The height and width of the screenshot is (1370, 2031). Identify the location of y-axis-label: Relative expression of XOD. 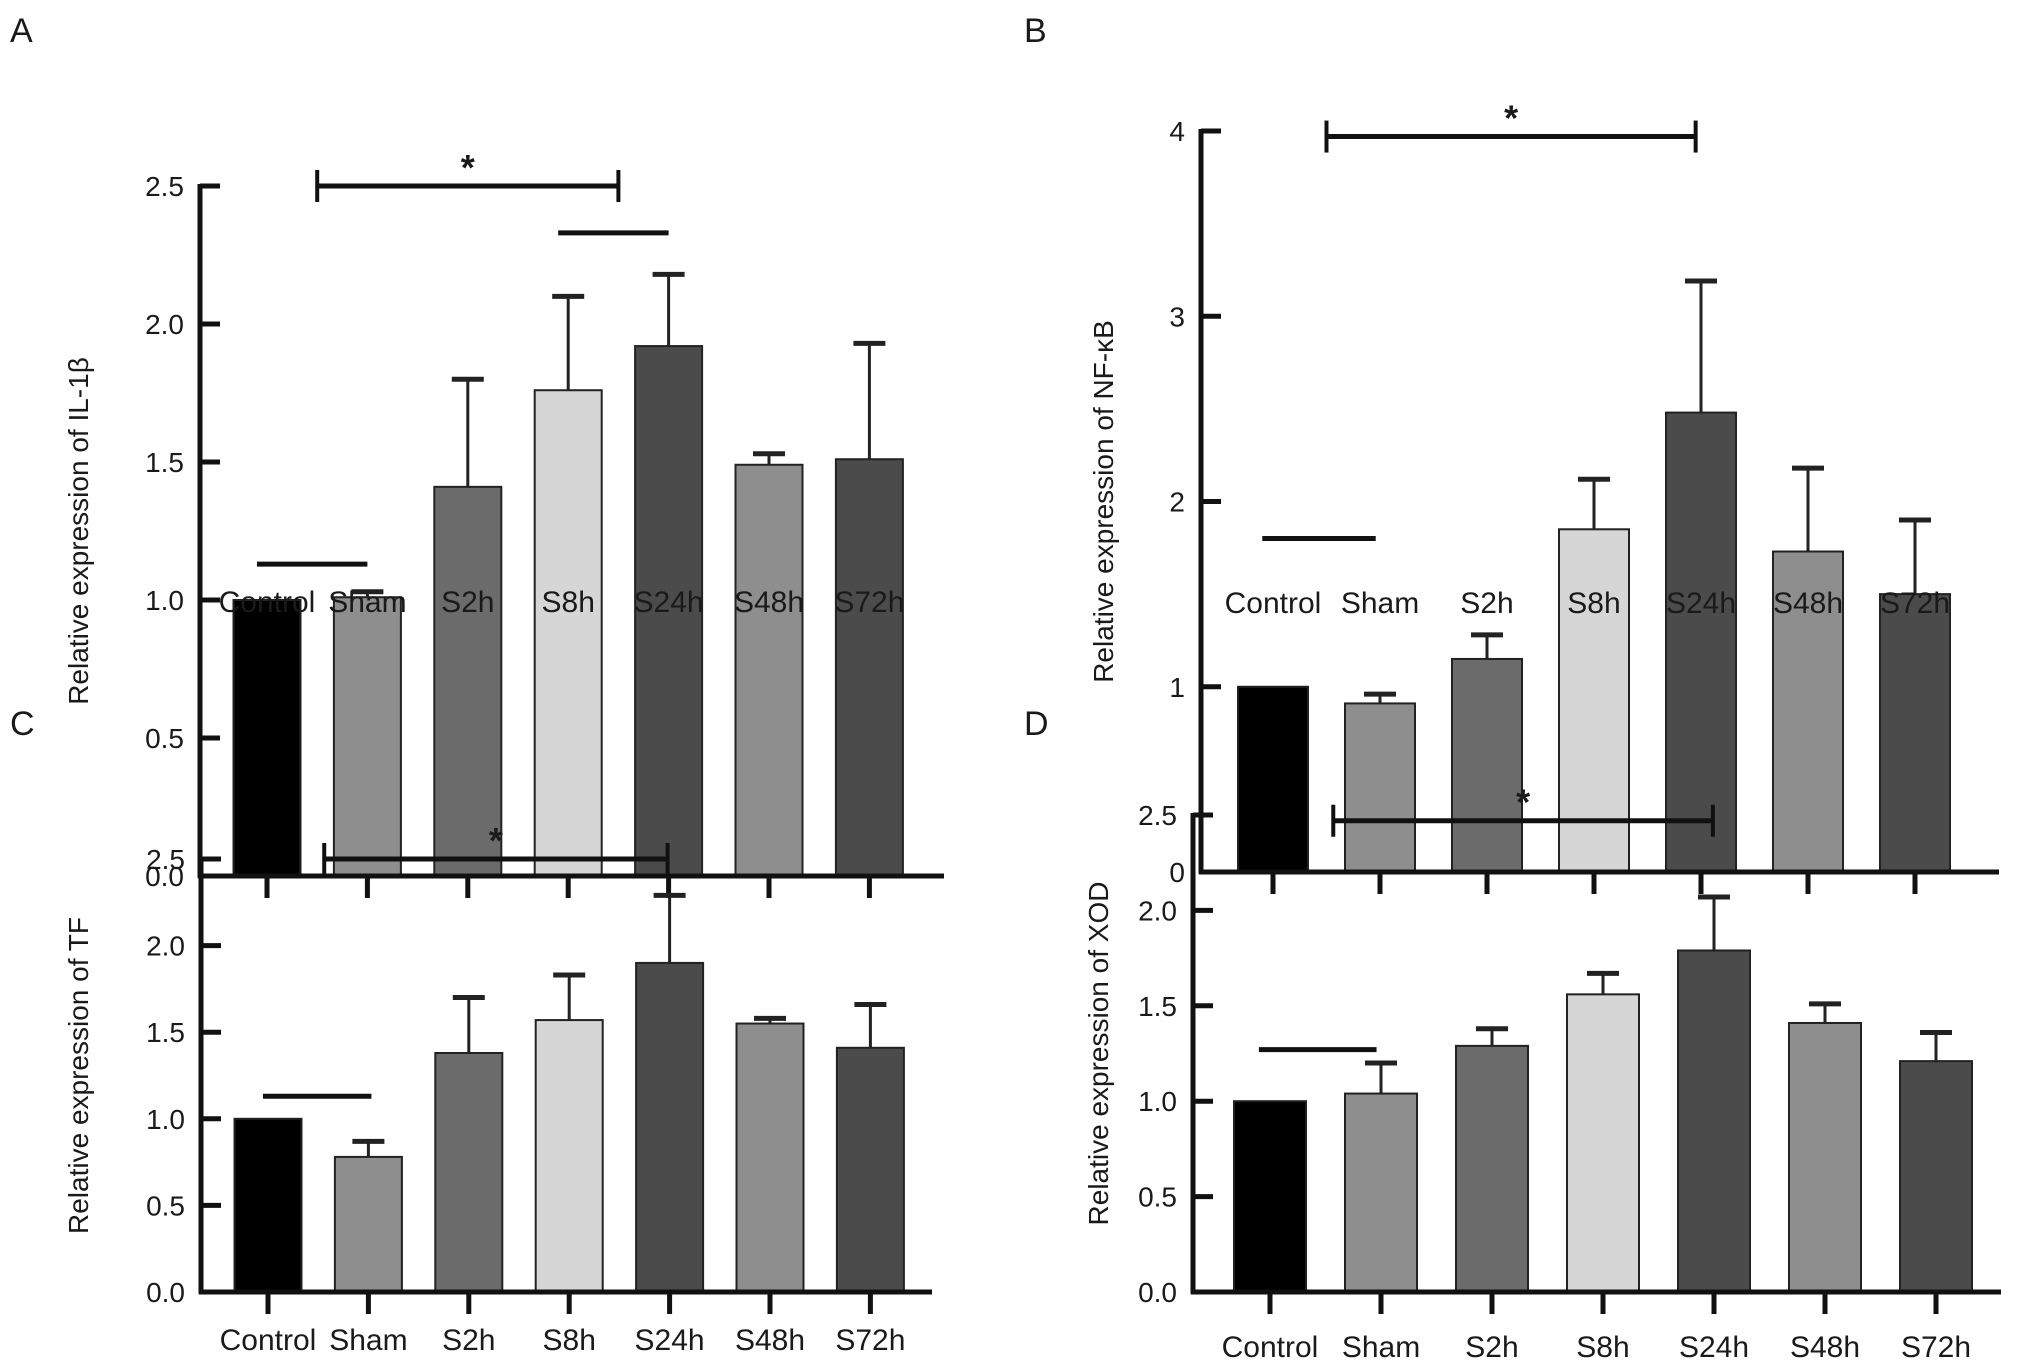
(1098, 1054).